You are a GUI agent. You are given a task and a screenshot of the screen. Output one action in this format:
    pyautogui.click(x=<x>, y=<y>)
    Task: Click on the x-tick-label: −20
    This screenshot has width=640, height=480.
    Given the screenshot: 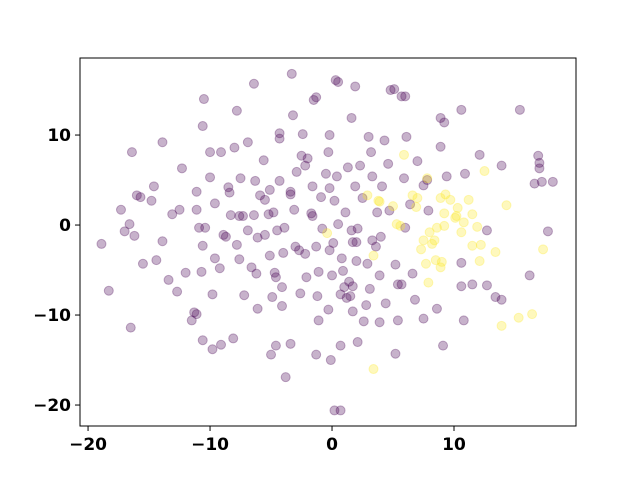 What is the action you would take?
    pyautogui.click(x=88, y=445)
    